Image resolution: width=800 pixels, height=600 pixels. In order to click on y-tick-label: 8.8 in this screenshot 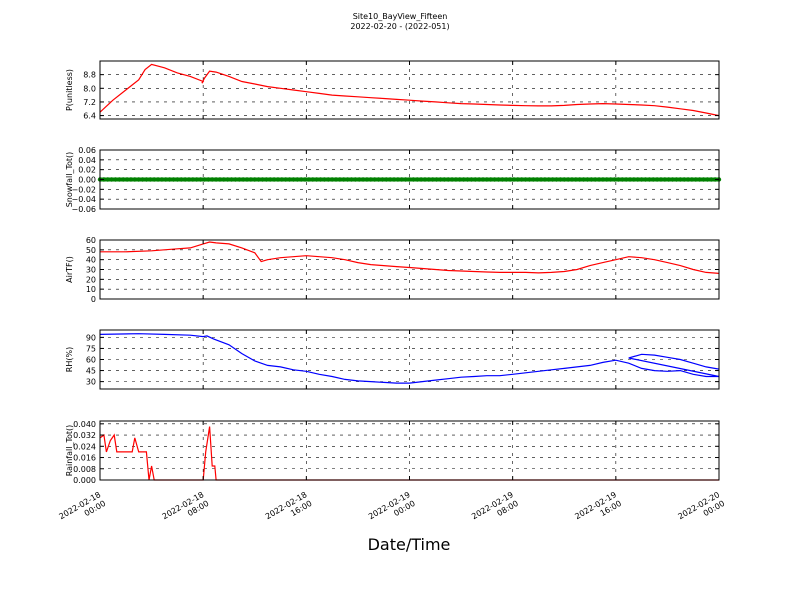, I will do `click(89, 75)`.